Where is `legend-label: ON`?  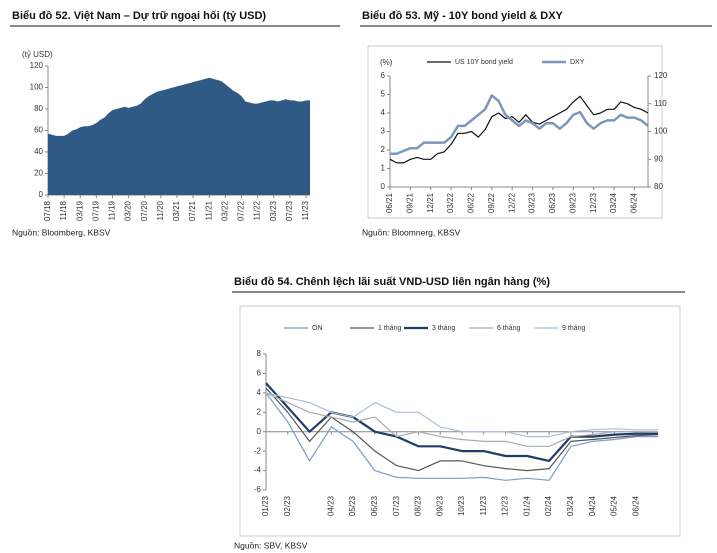
legend-label: ON is located at coordinates (317, 328).